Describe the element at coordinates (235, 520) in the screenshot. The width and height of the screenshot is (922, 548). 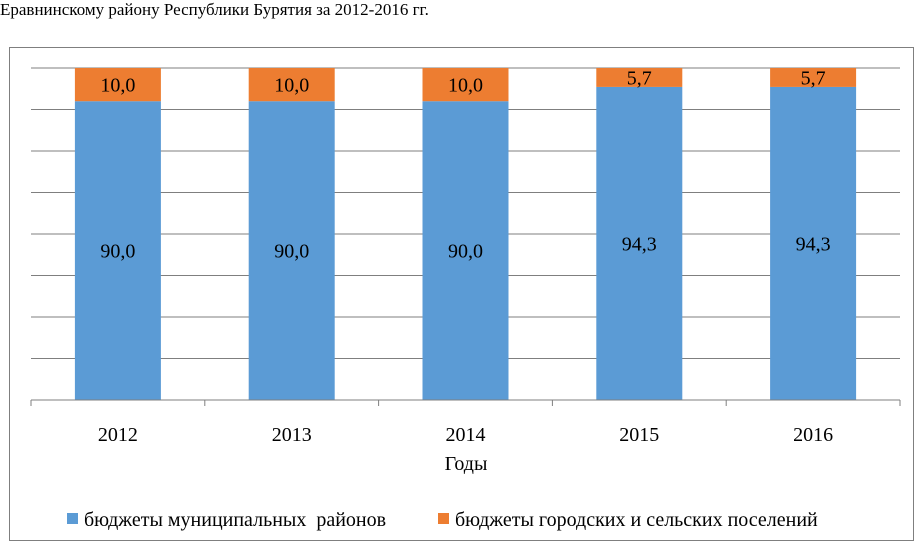
I see `legend-label: бюджеты муниципальных районов` at that location.